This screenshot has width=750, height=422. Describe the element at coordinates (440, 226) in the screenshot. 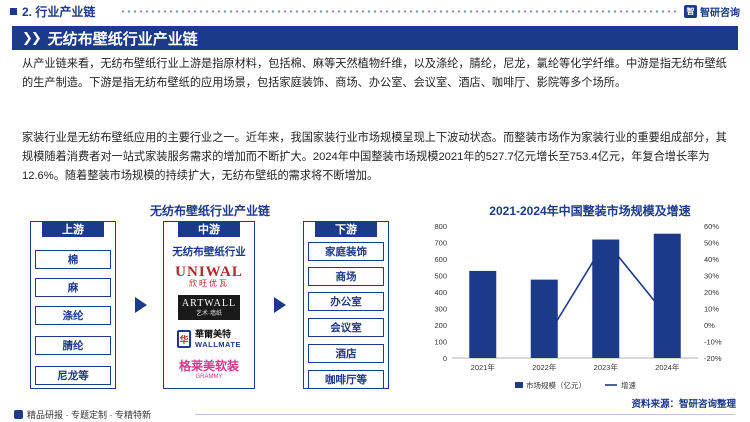

I see `y-tick-label: 800` at that location.